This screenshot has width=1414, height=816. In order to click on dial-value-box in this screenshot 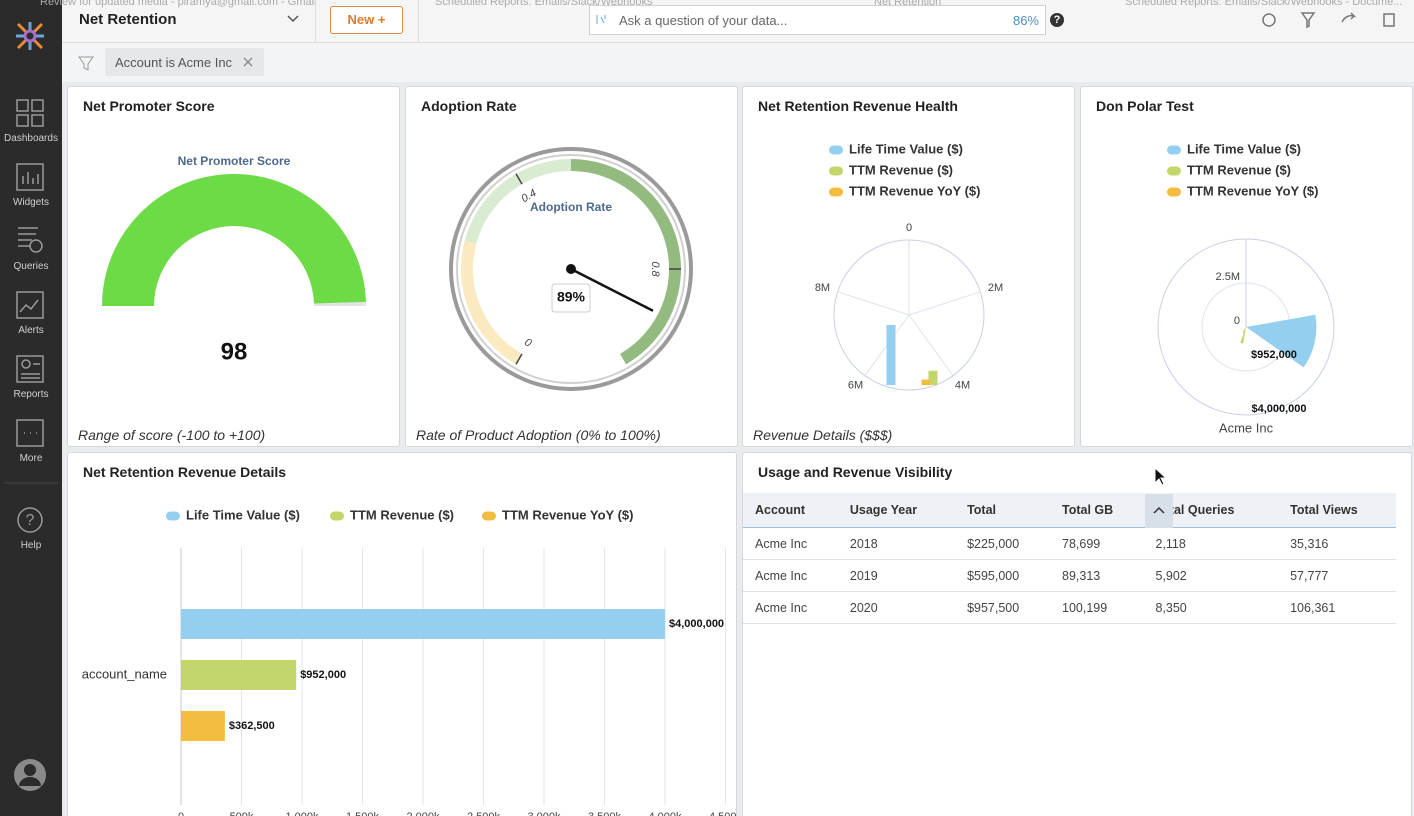, I will do `click(571, 298)`.